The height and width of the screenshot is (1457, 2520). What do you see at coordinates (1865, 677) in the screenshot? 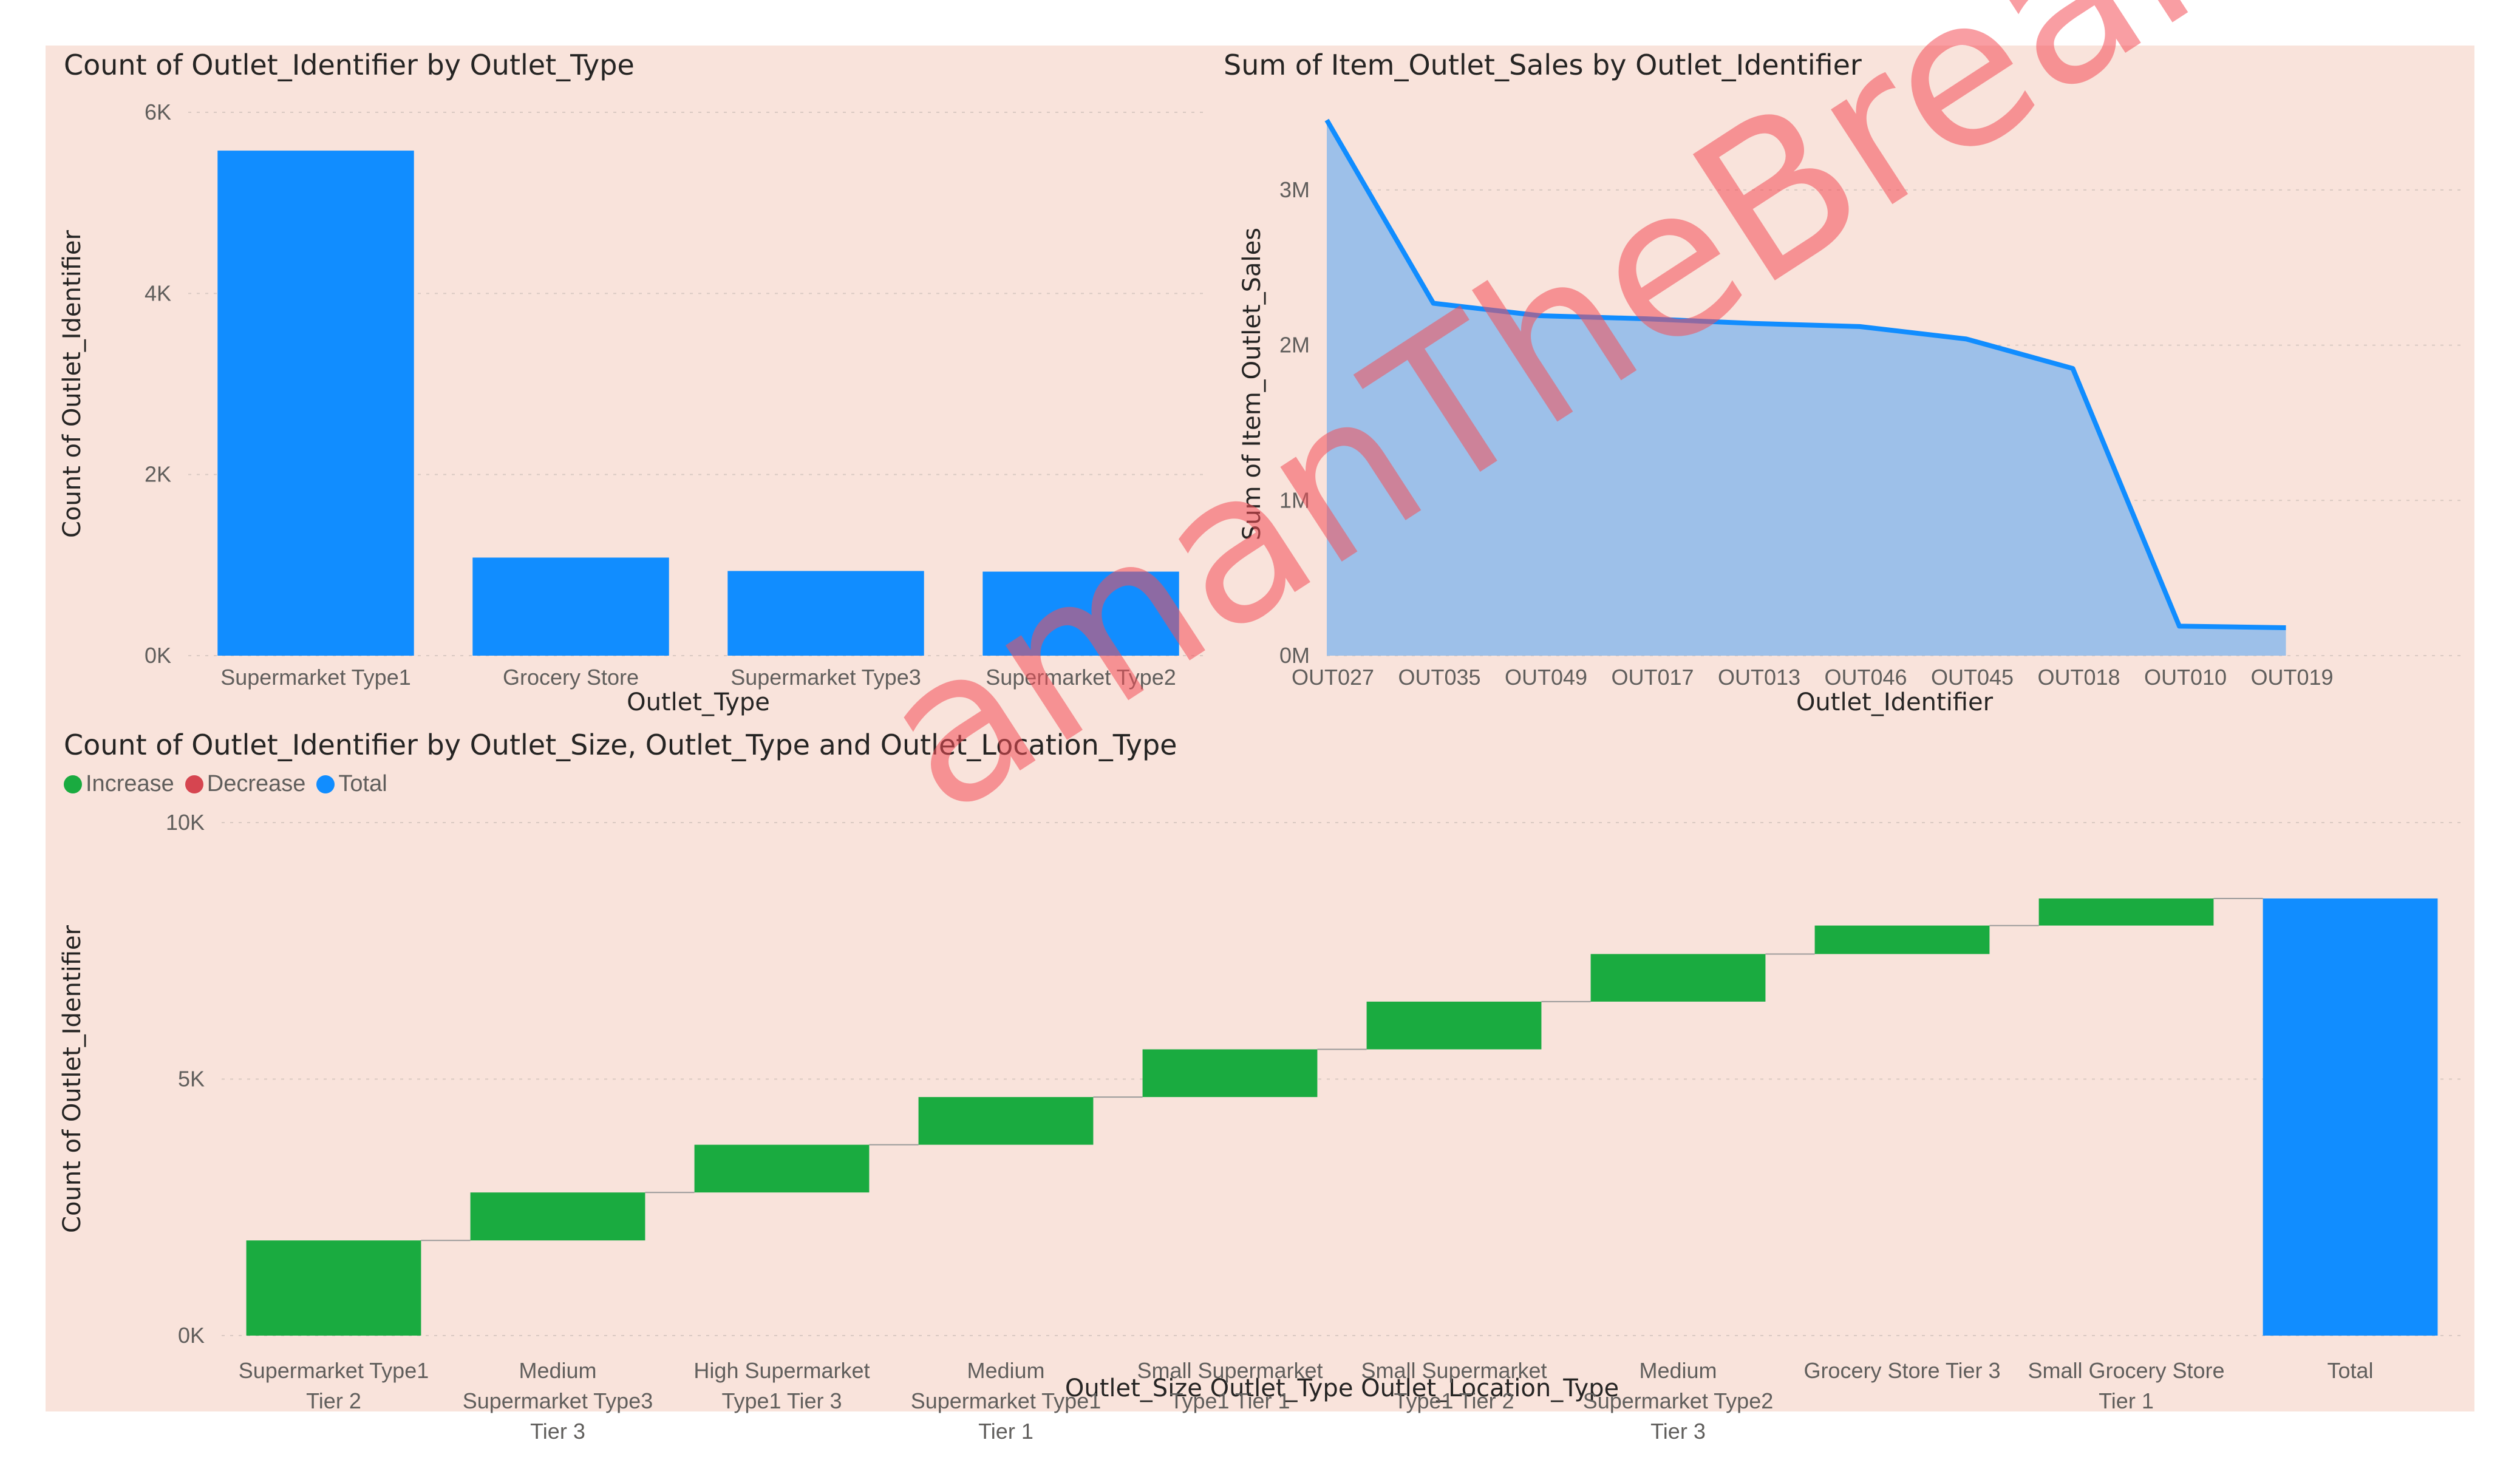
I see `x-tick-label: OUT046` at bounding box center [1865, 677].